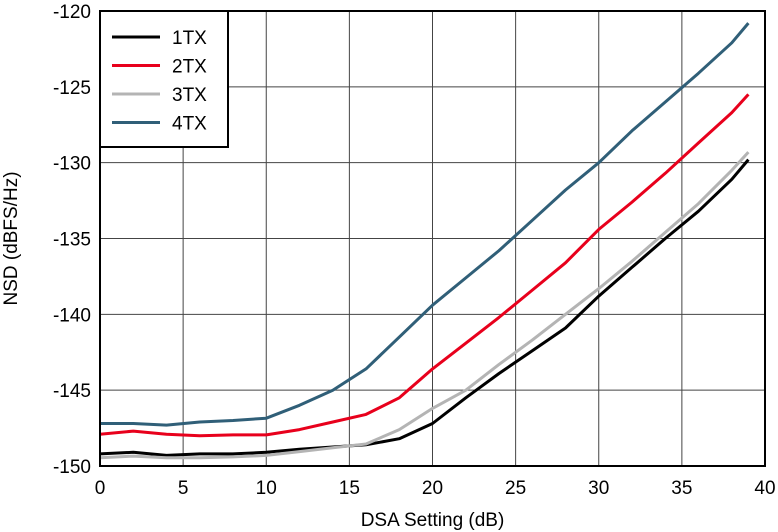  What do you see at coordinates (433, 520) in the screenshot?
I see `x-axis-title: DSA Setting (dB)` at bounding box center [433, 520].